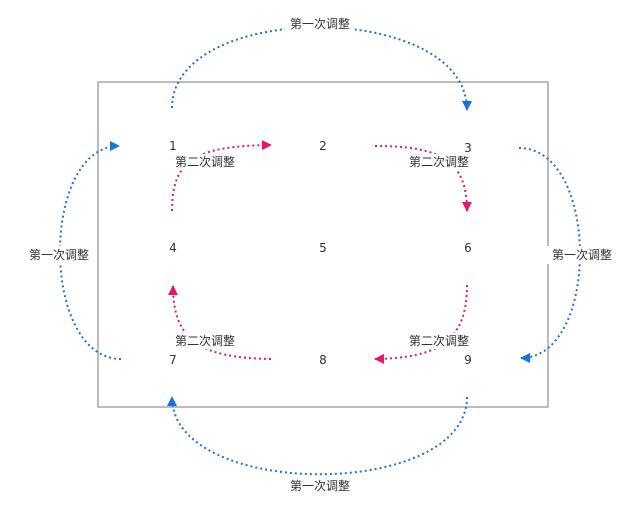  Describe the element at coordinates (205, 340) in the screenshot. I see `label-second-bottom-left: 第二次调整` at that location.